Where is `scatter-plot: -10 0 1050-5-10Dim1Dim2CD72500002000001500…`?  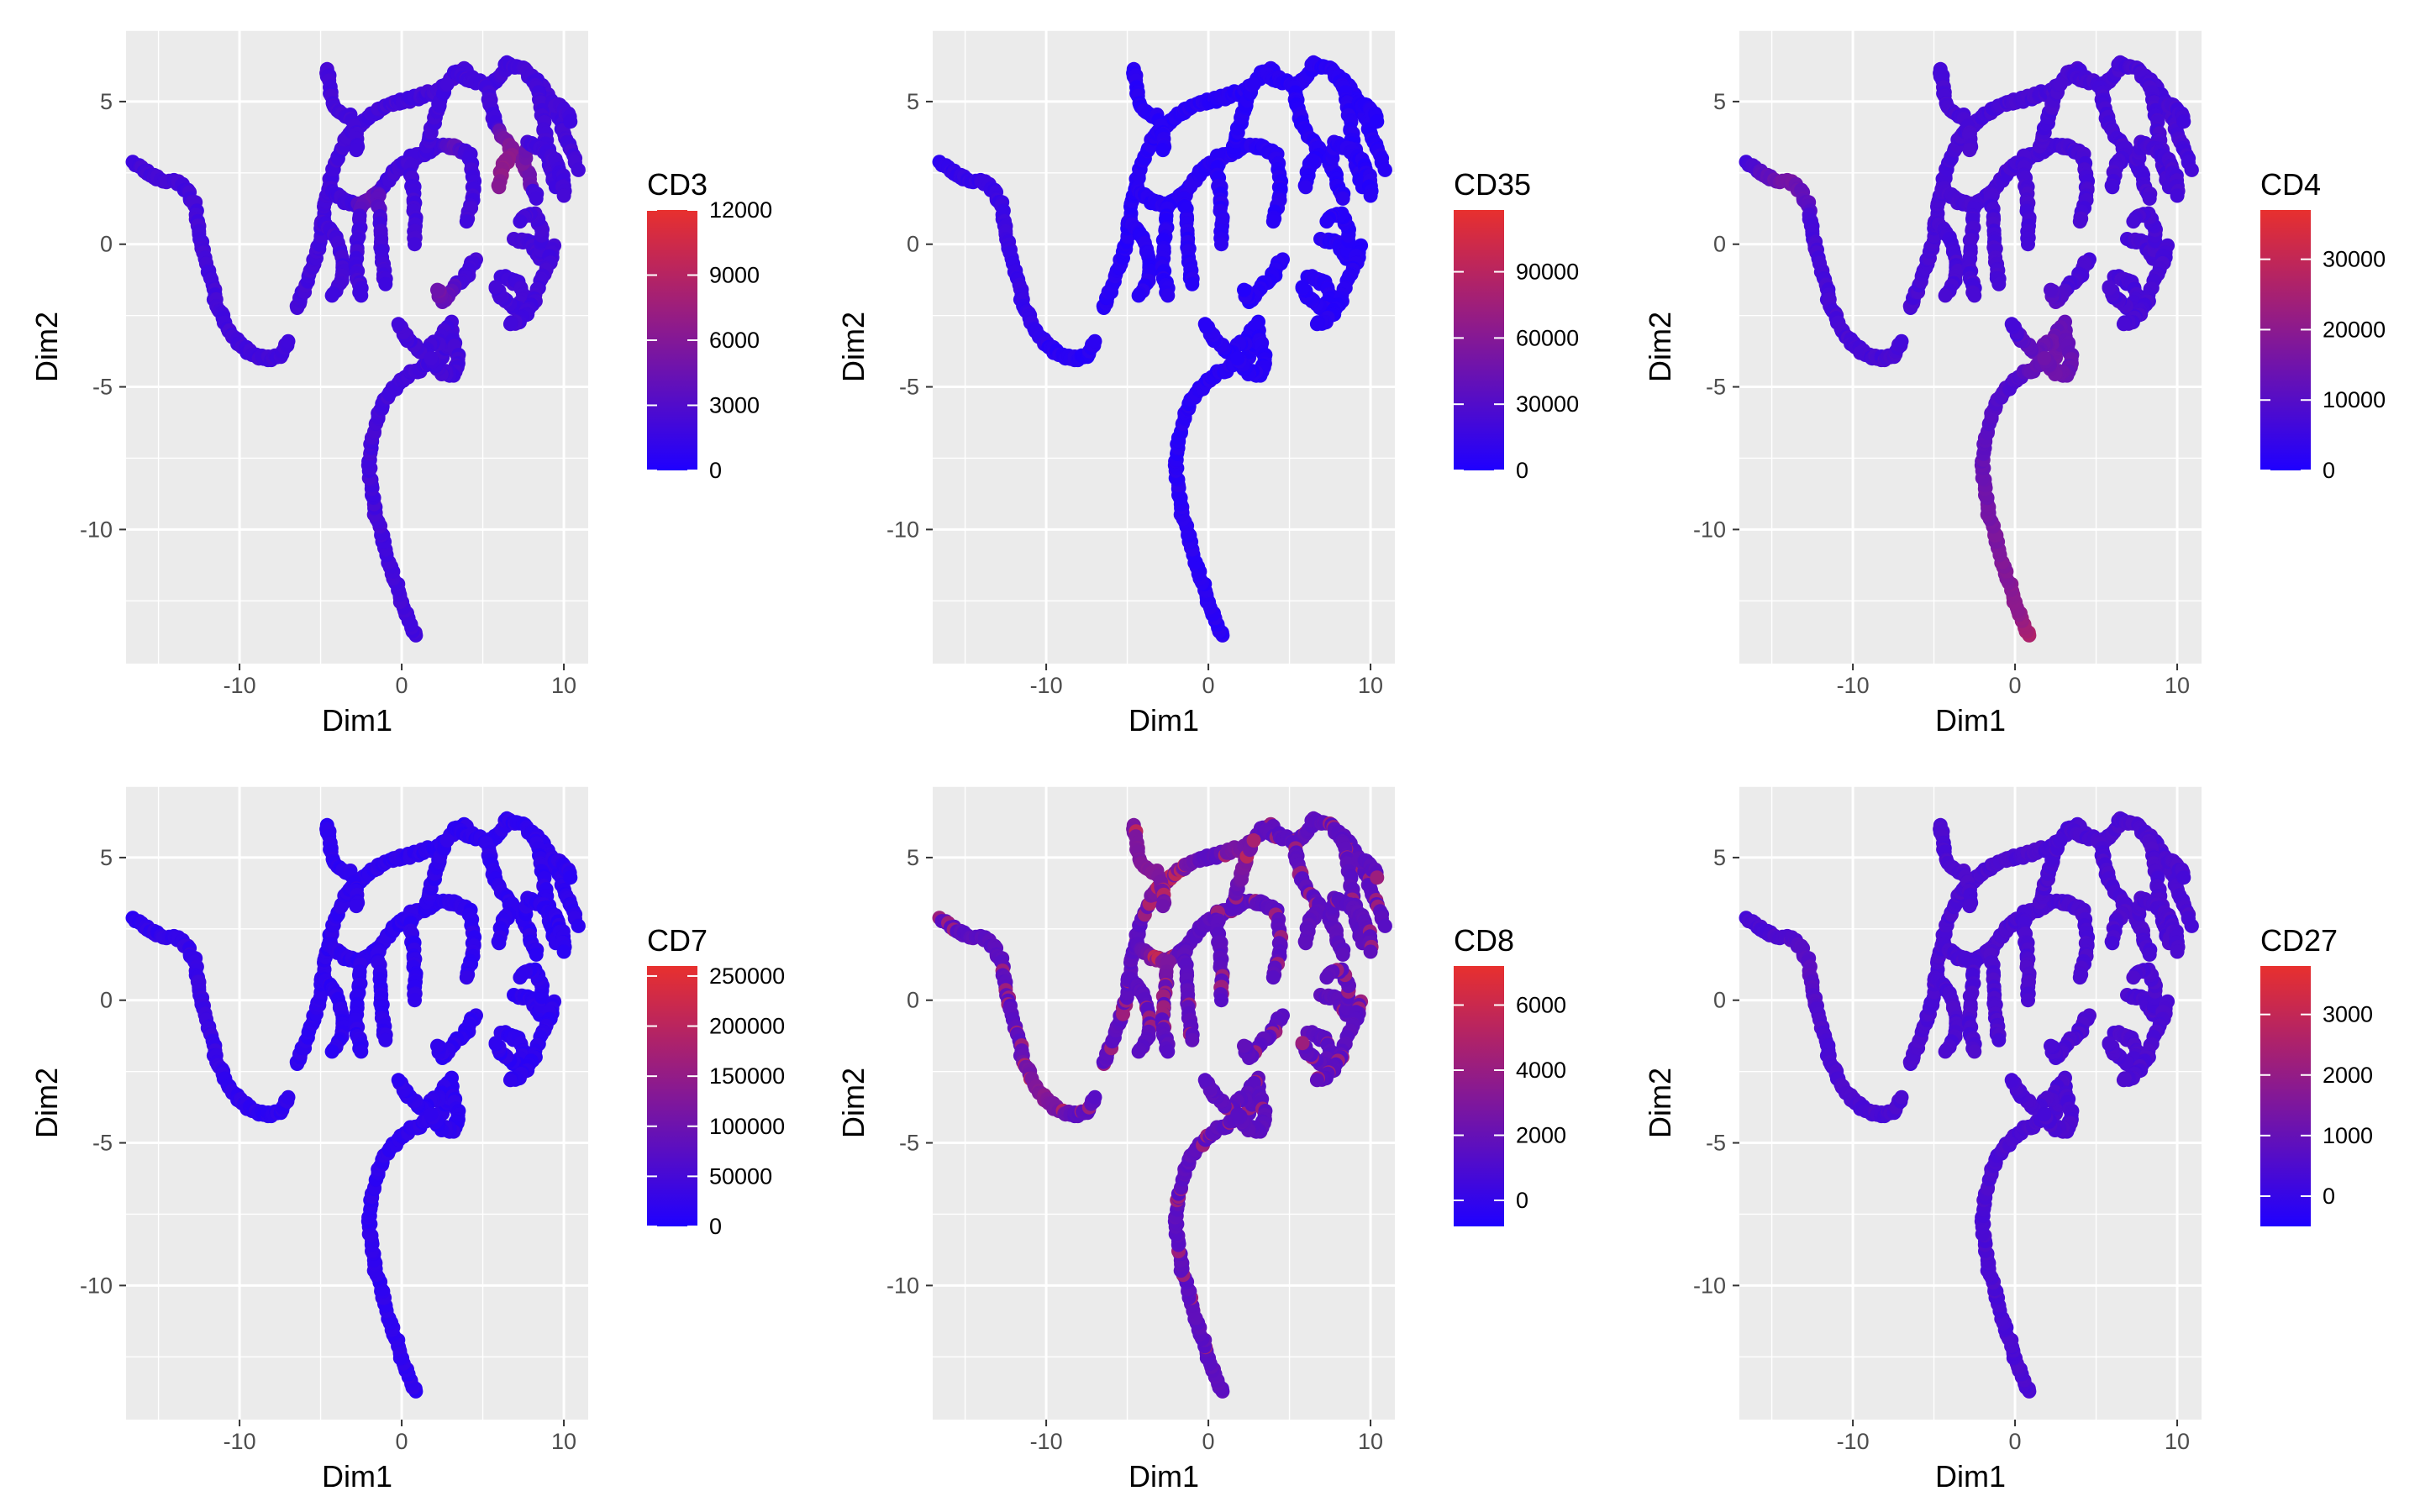 scatter-plot: -10 0 1050-5-10Dim1Dim2CD72500002000001500… is located at coordinates (407, 1139).